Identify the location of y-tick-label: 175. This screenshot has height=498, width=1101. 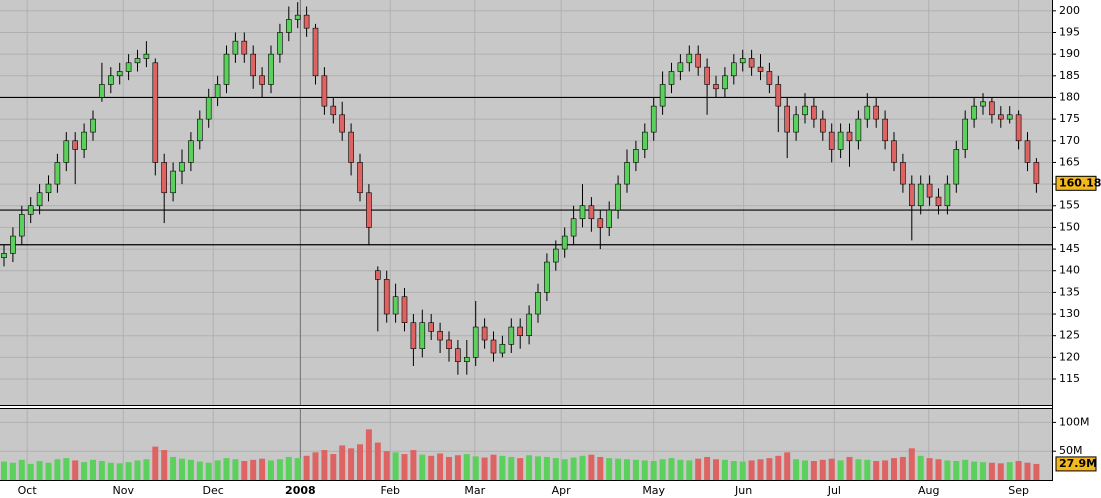
(1069, 118).